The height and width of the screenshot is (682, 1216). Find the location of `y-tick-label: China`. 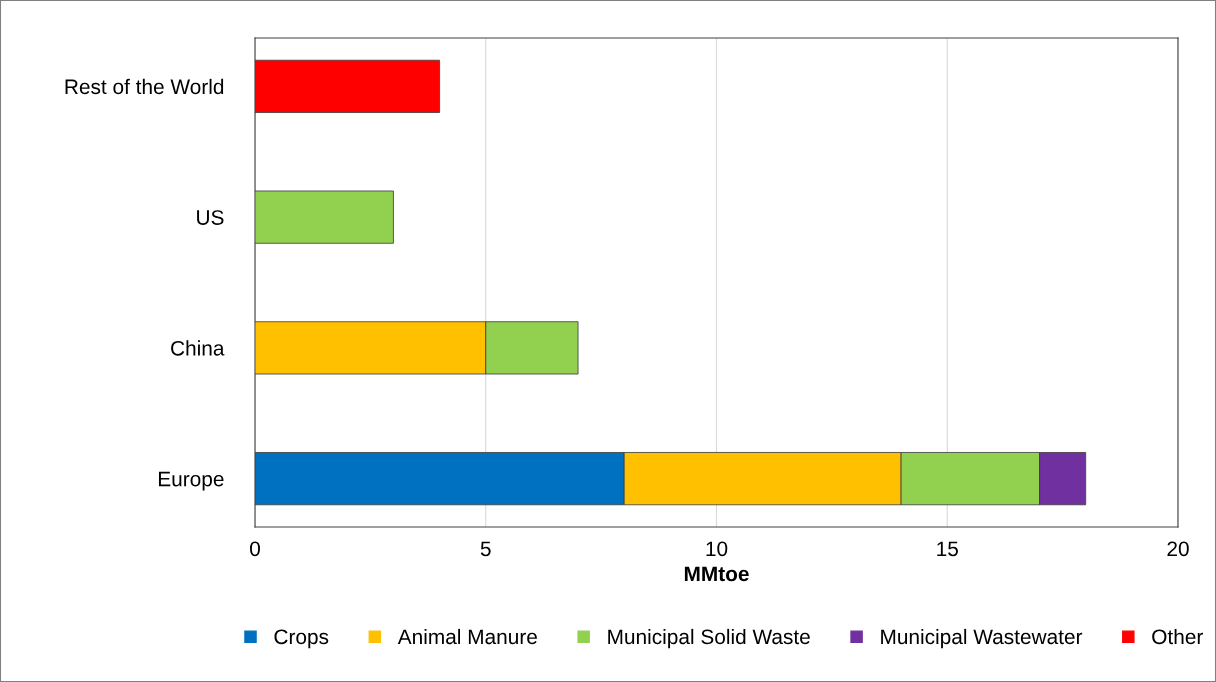

y-tick-label: China is located at coordinates (198, 348).